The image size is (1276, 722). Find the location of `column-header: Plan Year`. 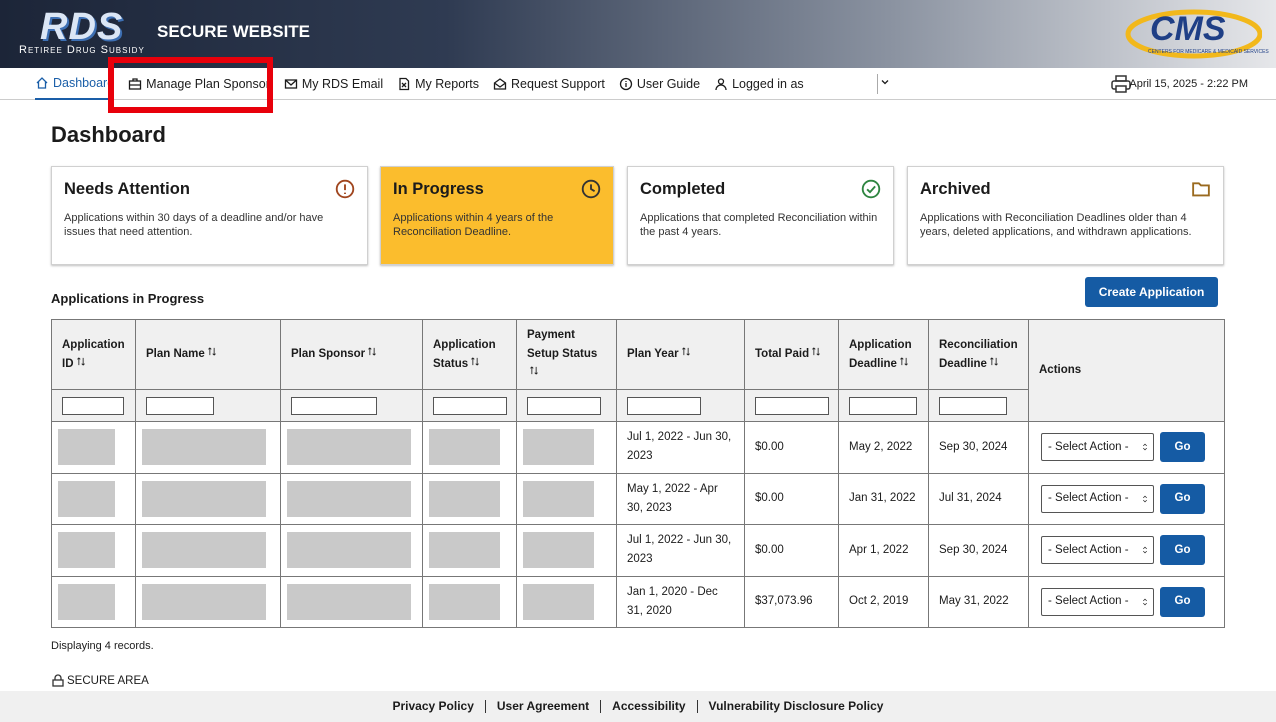

column-header: Plan Year is located at coordinates (681, 355).